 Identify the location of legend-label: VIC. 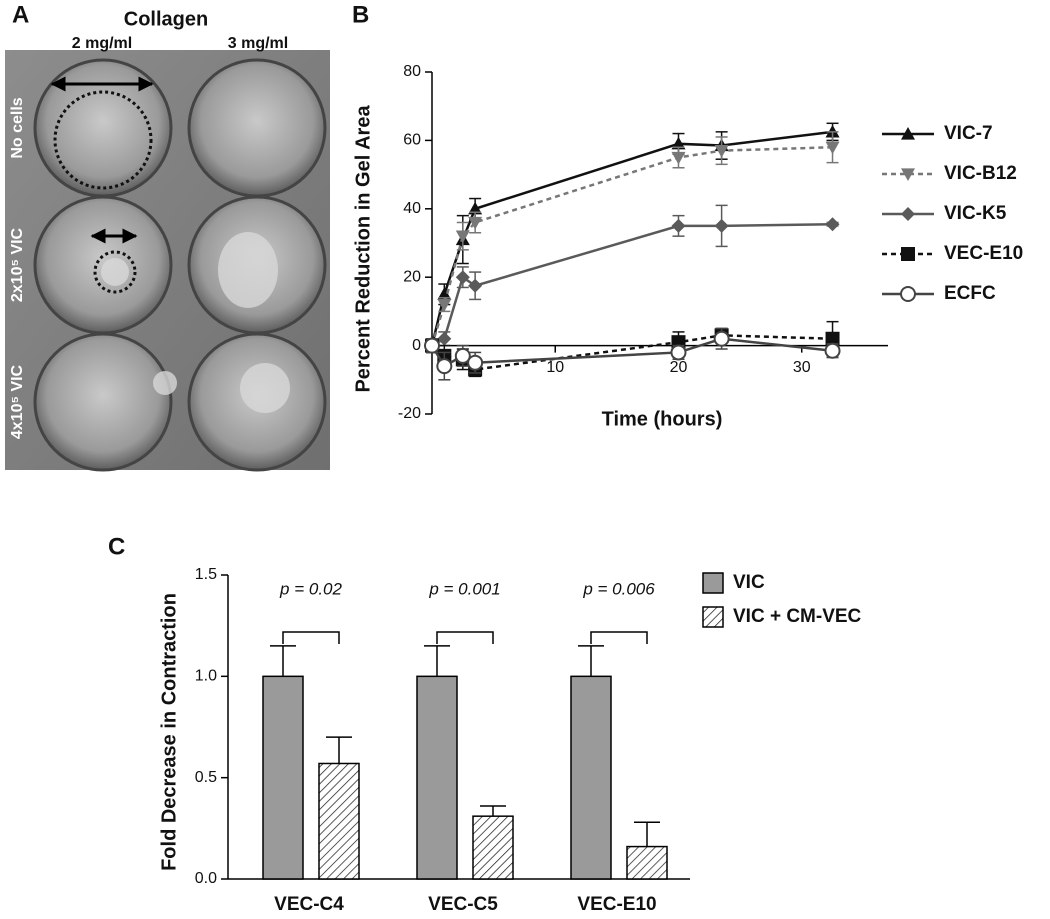
(749, 582).